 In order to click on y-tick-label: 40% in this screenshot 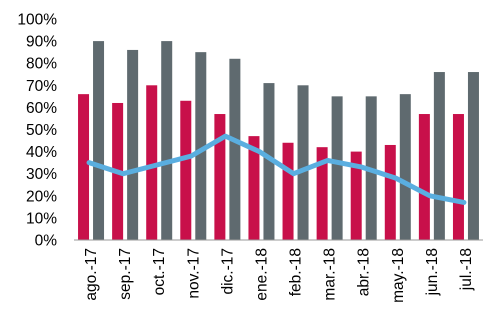, I will do `click(41, 152)`.